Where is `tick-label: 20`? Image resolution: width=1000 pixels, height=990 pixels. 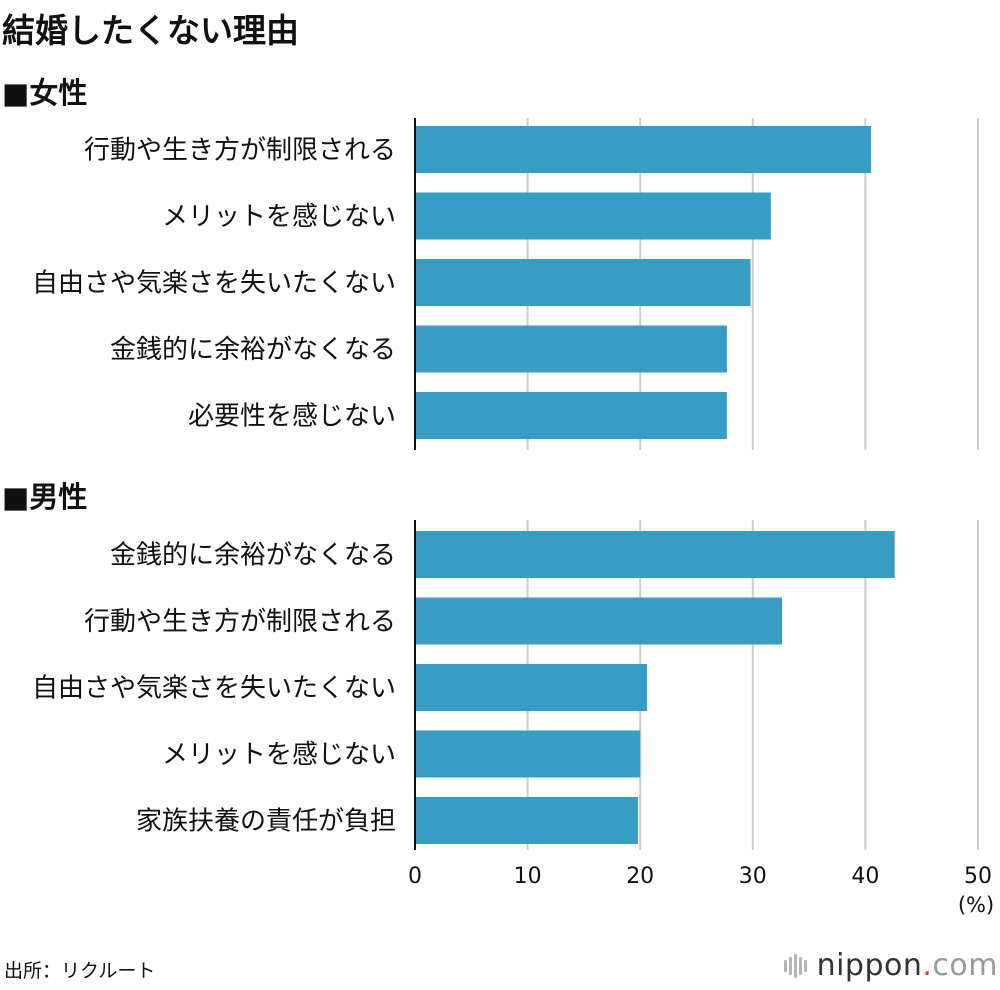 tick-label: 20 is located at coordinates (640, 876).